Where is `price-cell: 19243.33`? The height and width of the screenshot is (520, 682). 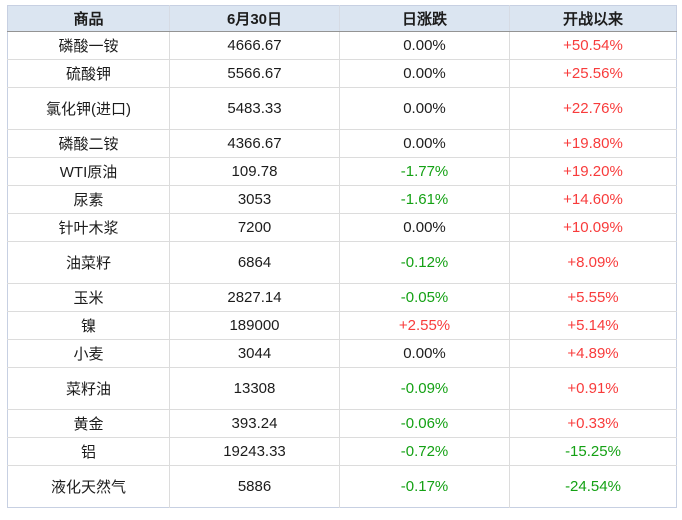 price-cell: 19243.33 is located at coordinates (254, 451).